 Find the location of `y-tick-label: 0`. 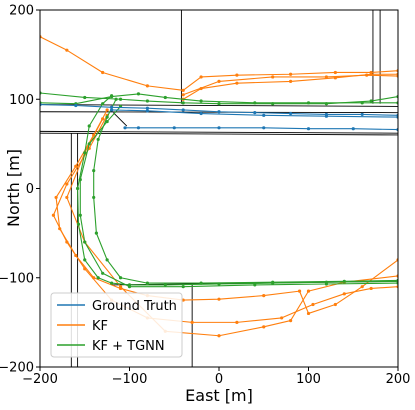

y-tick-label: 0 is located at coordinates (30, 189).